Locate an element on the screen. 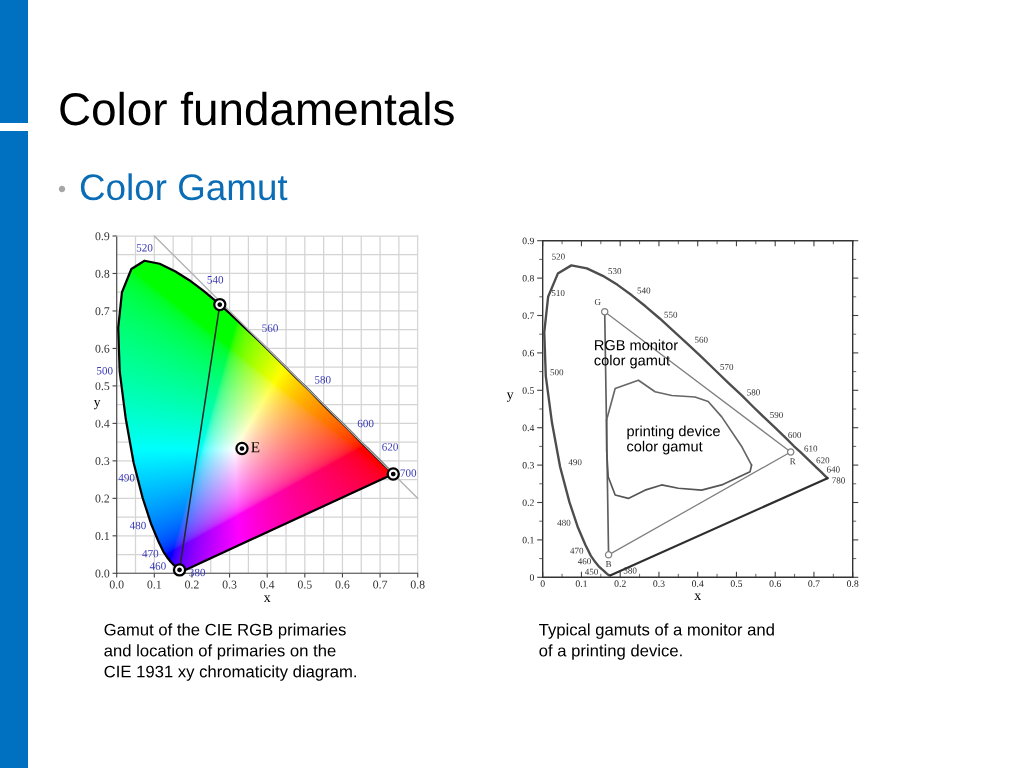 This screenshot has width=1024, height=768. annotation: B is located at coordinates (608, 564).